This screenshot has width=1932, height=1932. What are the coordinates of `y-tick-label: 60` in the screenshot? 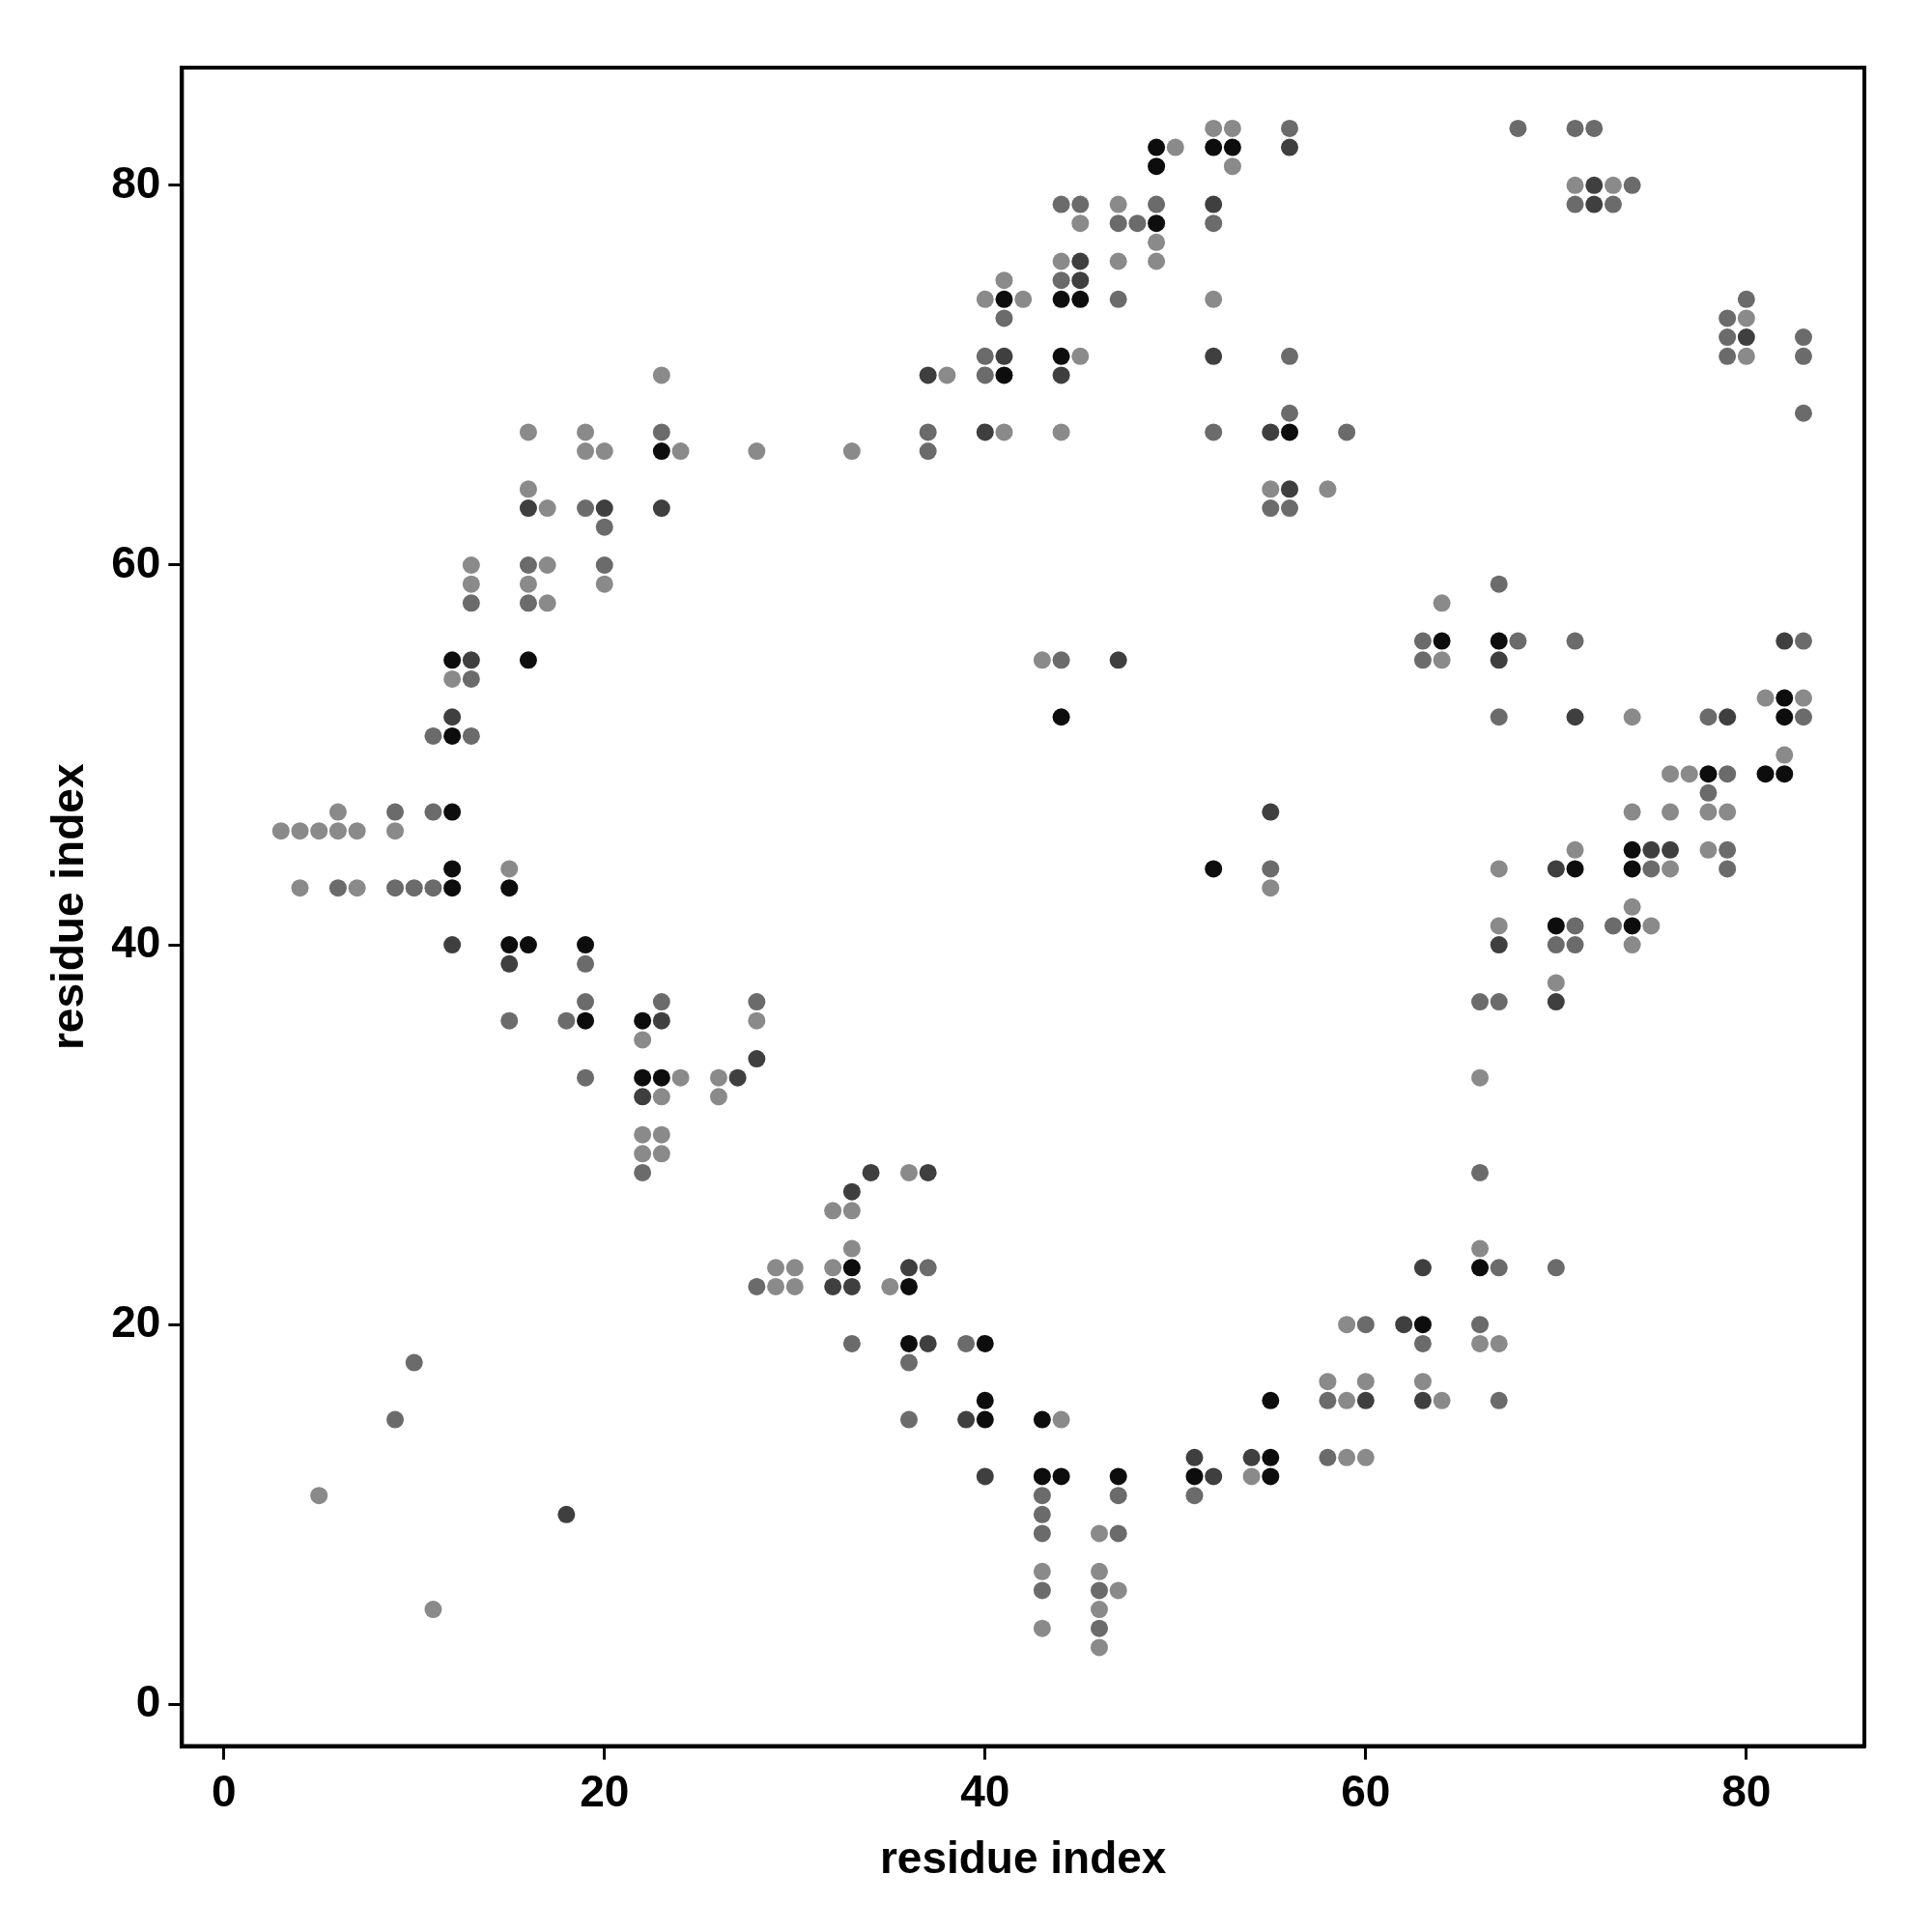 It's located at (136, 561).